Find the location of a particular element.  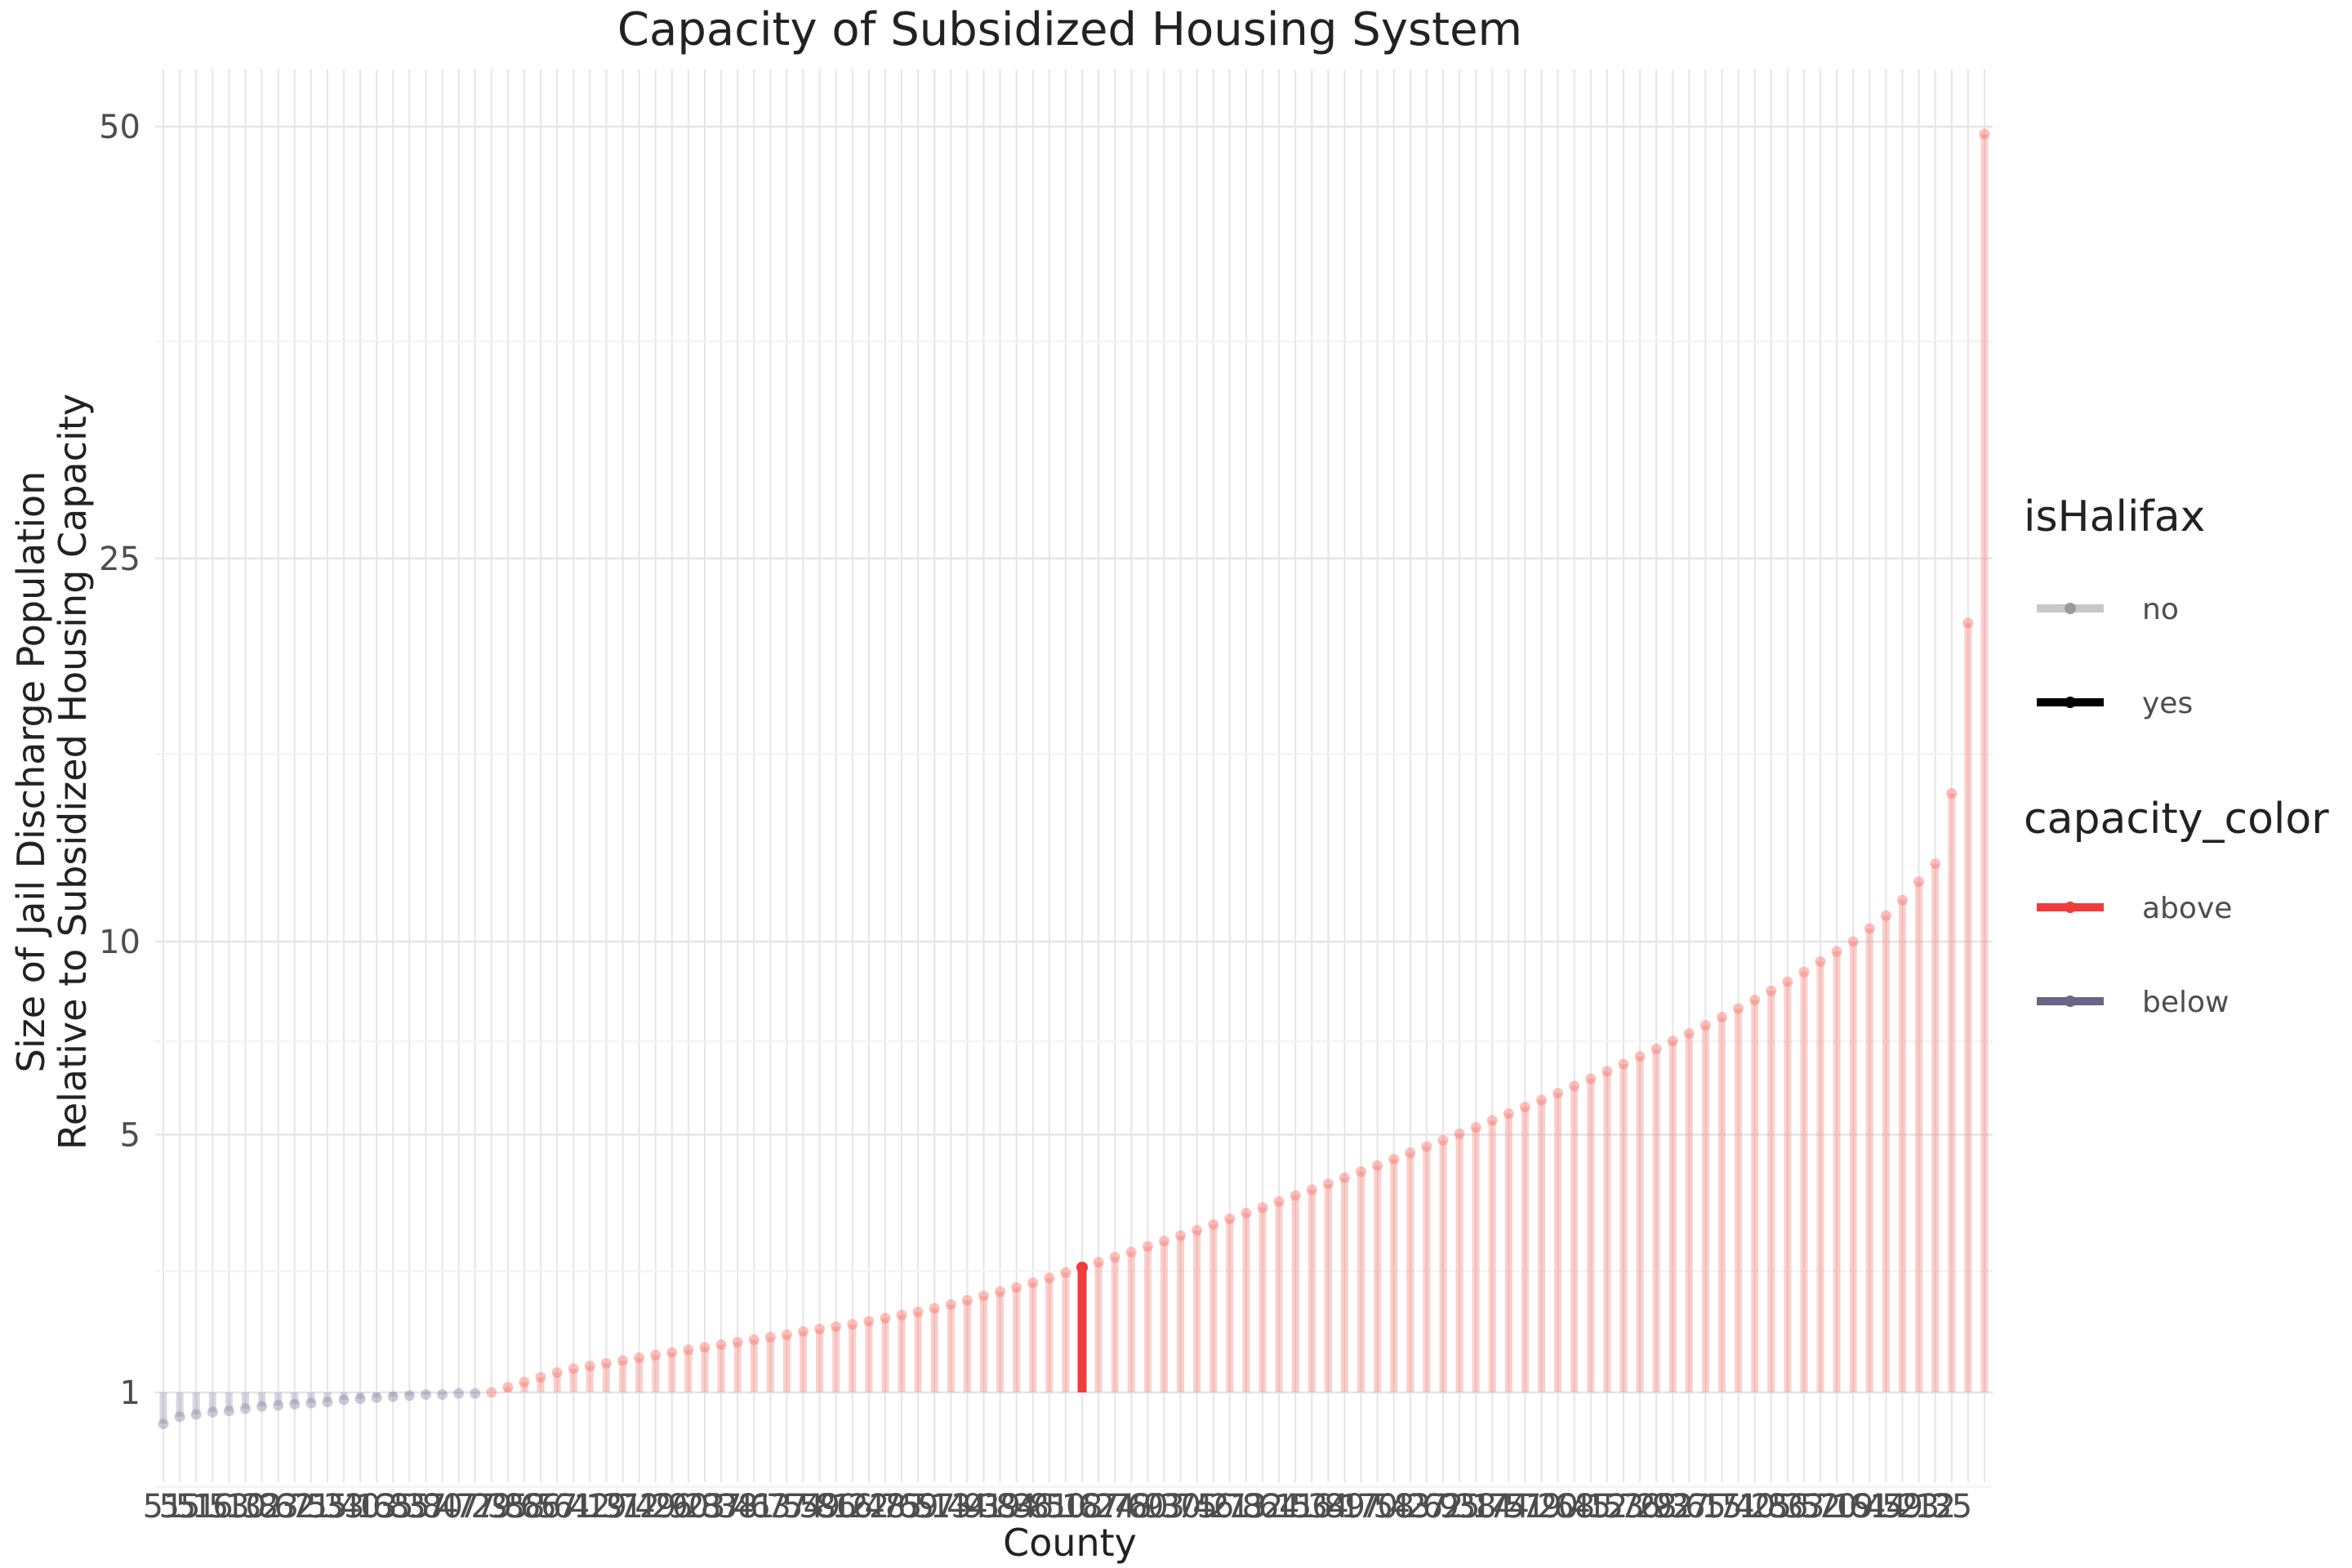

x-tick-label: 75 is located at coordinates (1197, 1507).